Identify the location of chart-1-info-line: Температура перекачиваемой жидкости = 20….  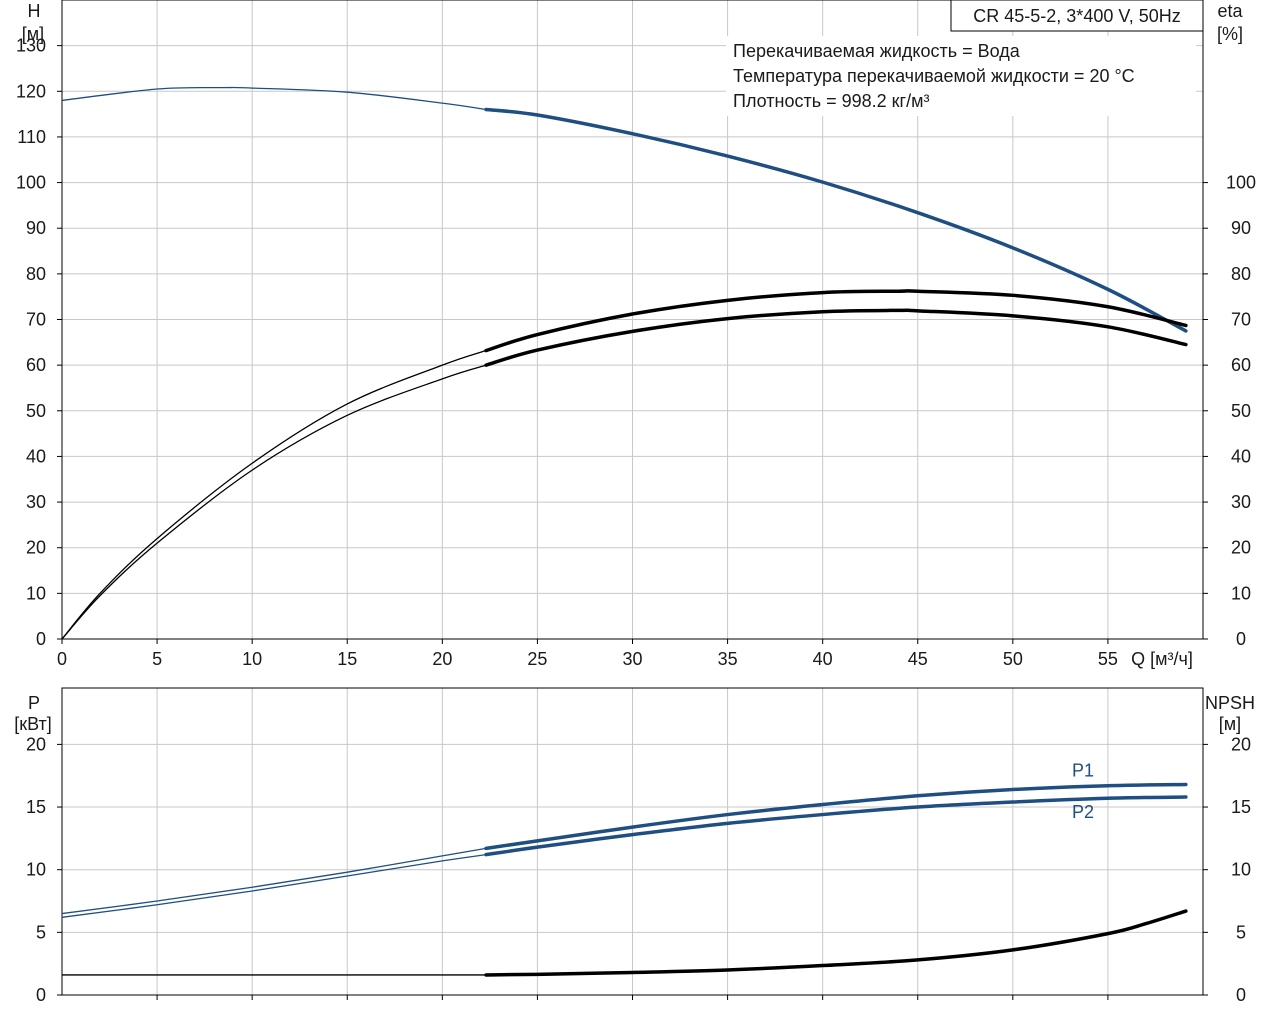
(934, 76).